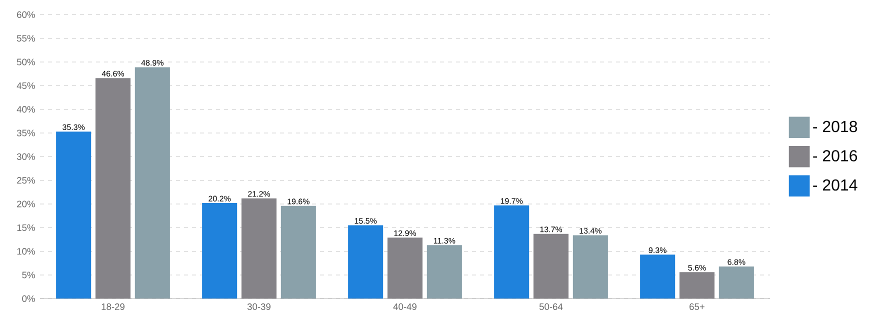  I want to click on x-tick-label: 50-64, so click(551, 307).